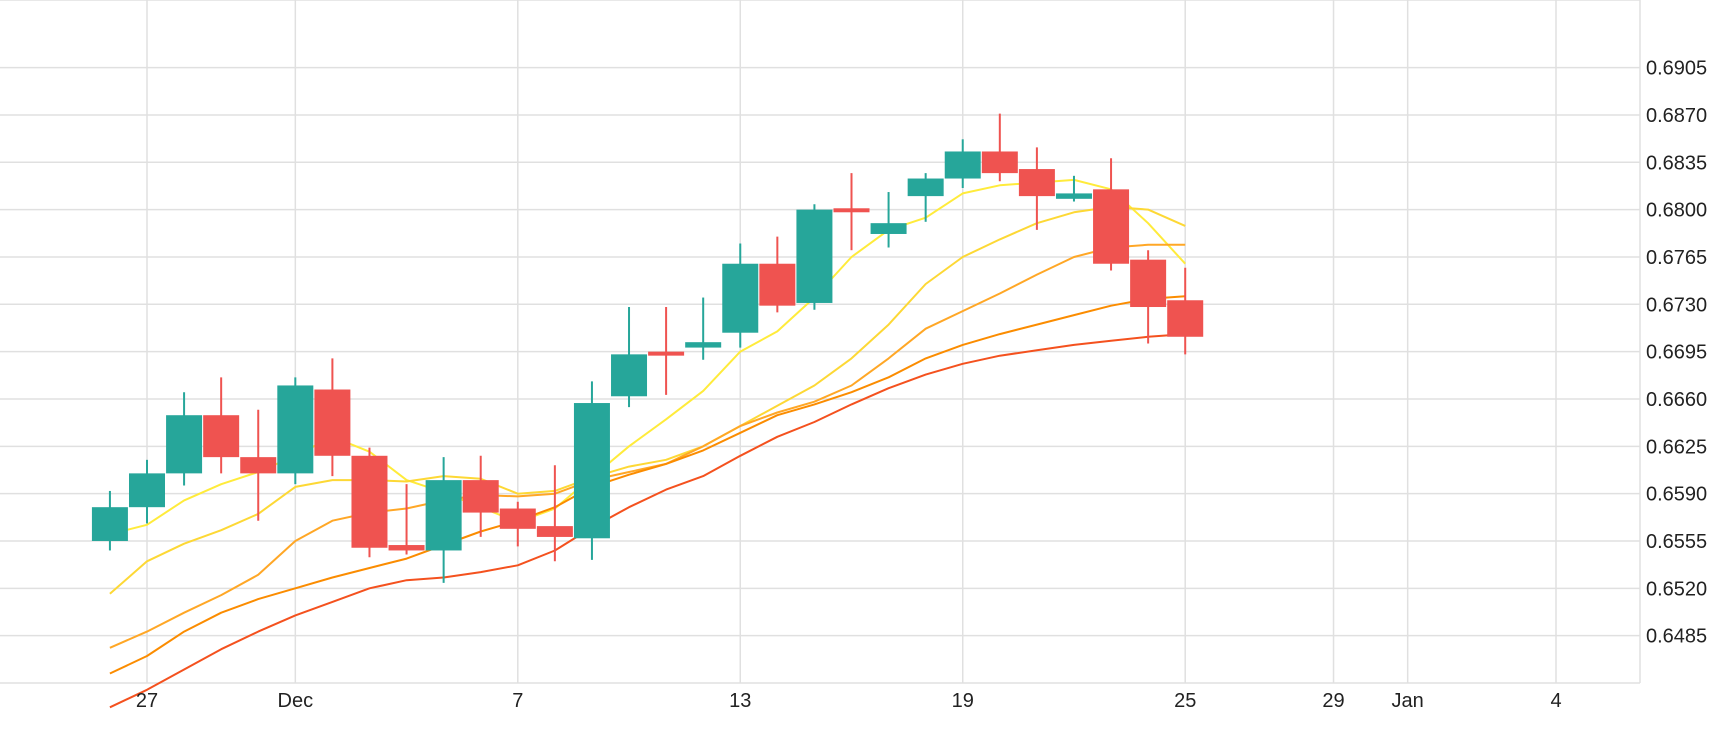 The height and width of the screenshot is (730, 1730). I want to click on y-tick-label: 0.6625, so click(1676, 447).